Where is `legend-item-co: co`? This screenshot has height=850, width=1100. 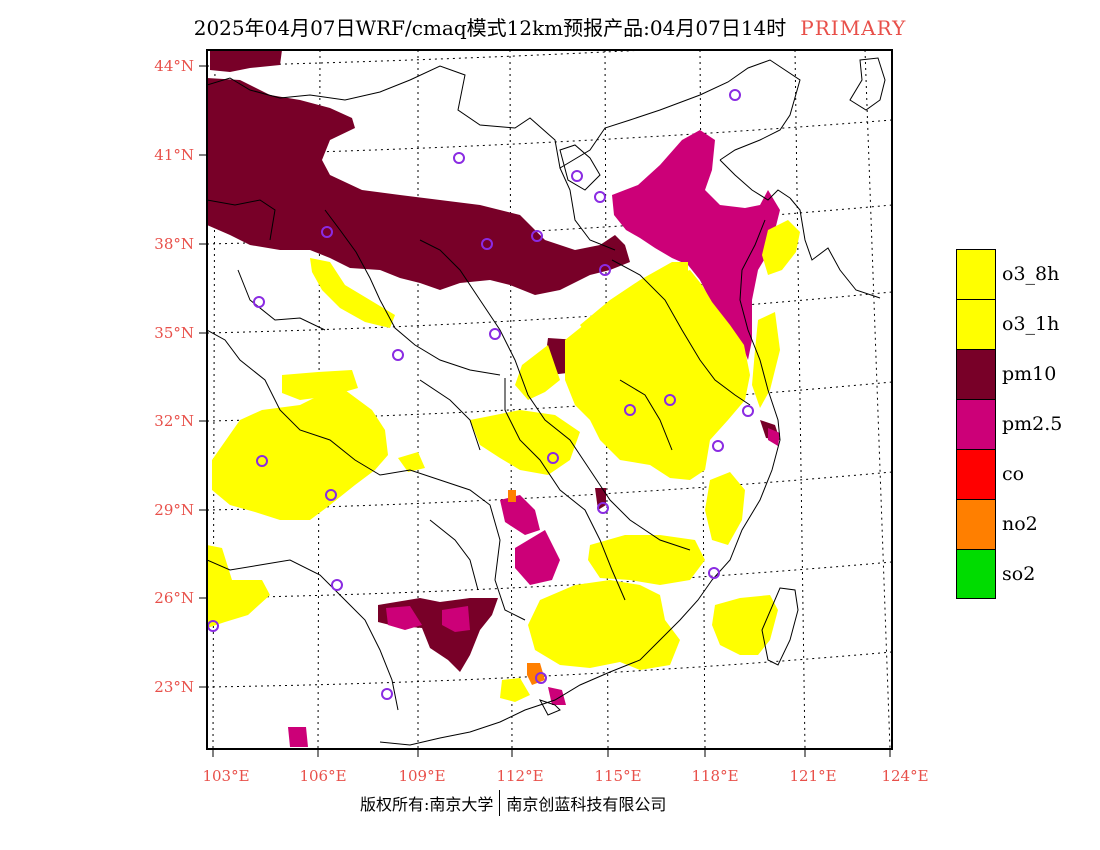
legend-item-co: co is located at coordinates (1009, 474).